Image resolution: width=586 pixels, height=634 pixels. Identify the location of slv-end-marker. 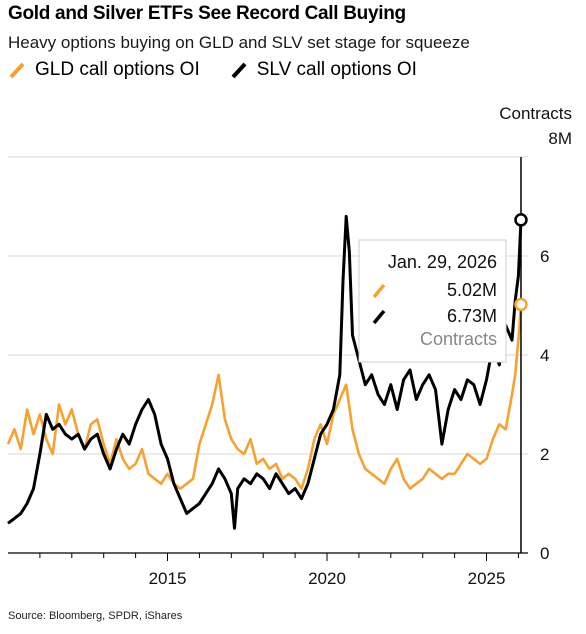
(521, 220).